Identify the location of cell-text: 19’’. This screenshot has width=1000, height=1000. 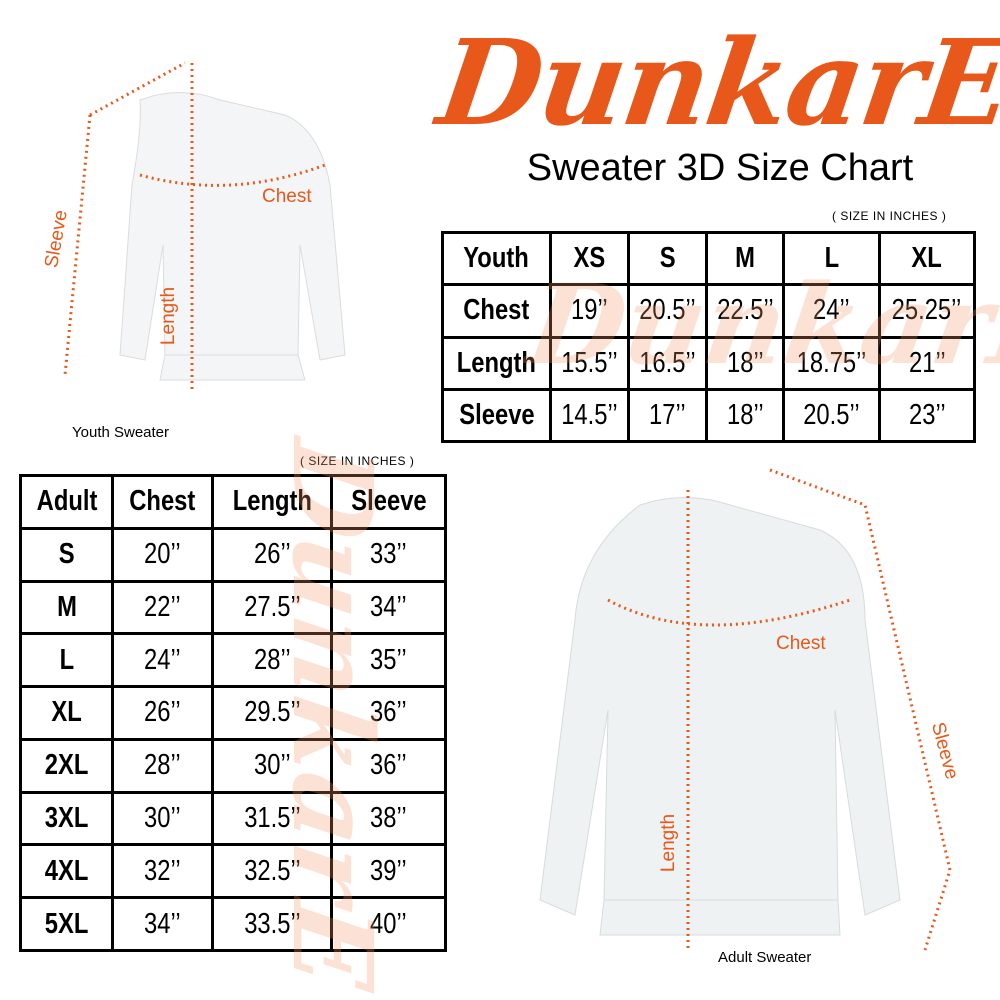
(589, 310).